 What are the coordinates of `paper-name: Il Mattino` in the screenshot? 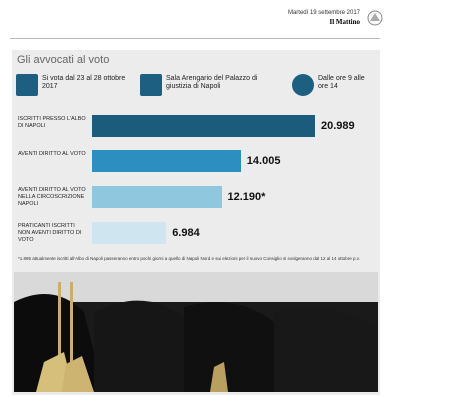 It's located at (344, 22).